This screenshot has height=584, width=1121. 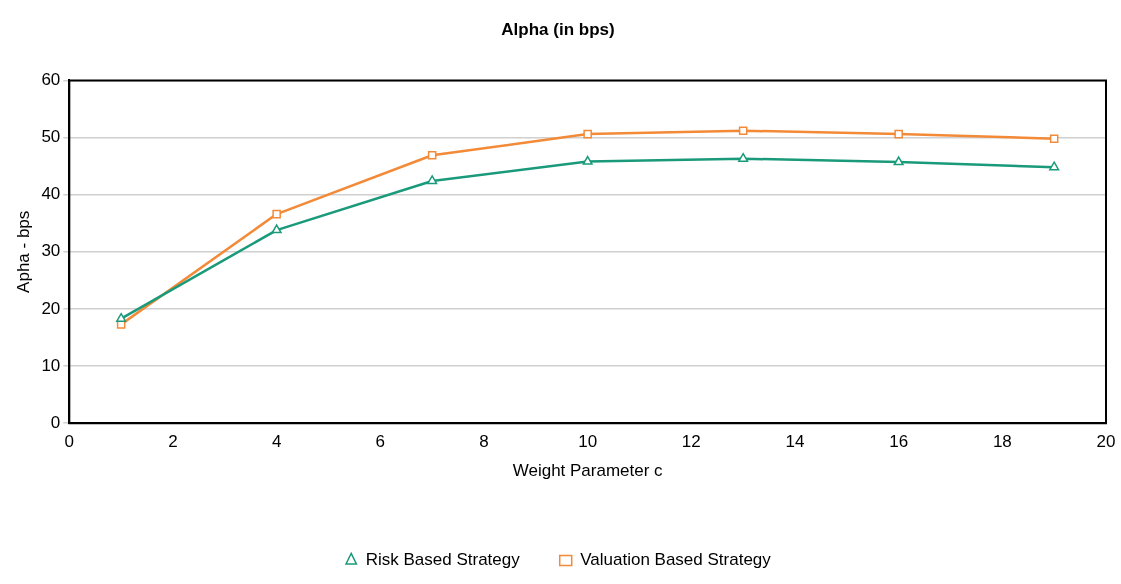 What do you see at coordinates (899, 442) in the screenshot?
I see `x-tick-label: 16` at bounding box center [899, 442].